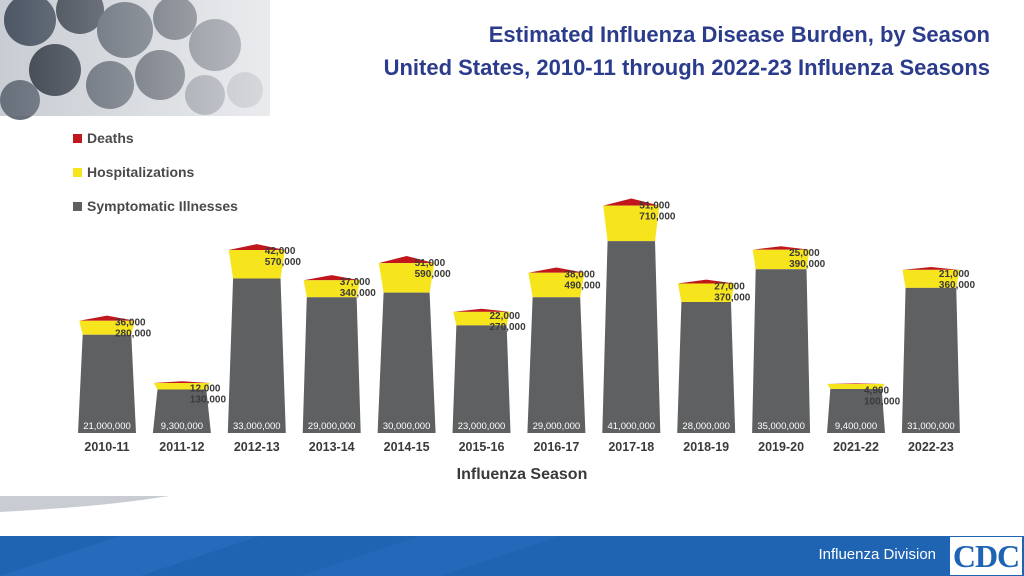  Describe the element at coordinates (804, 253) in the screenshot. I see `deaths-data-label: 25,000` at that location.